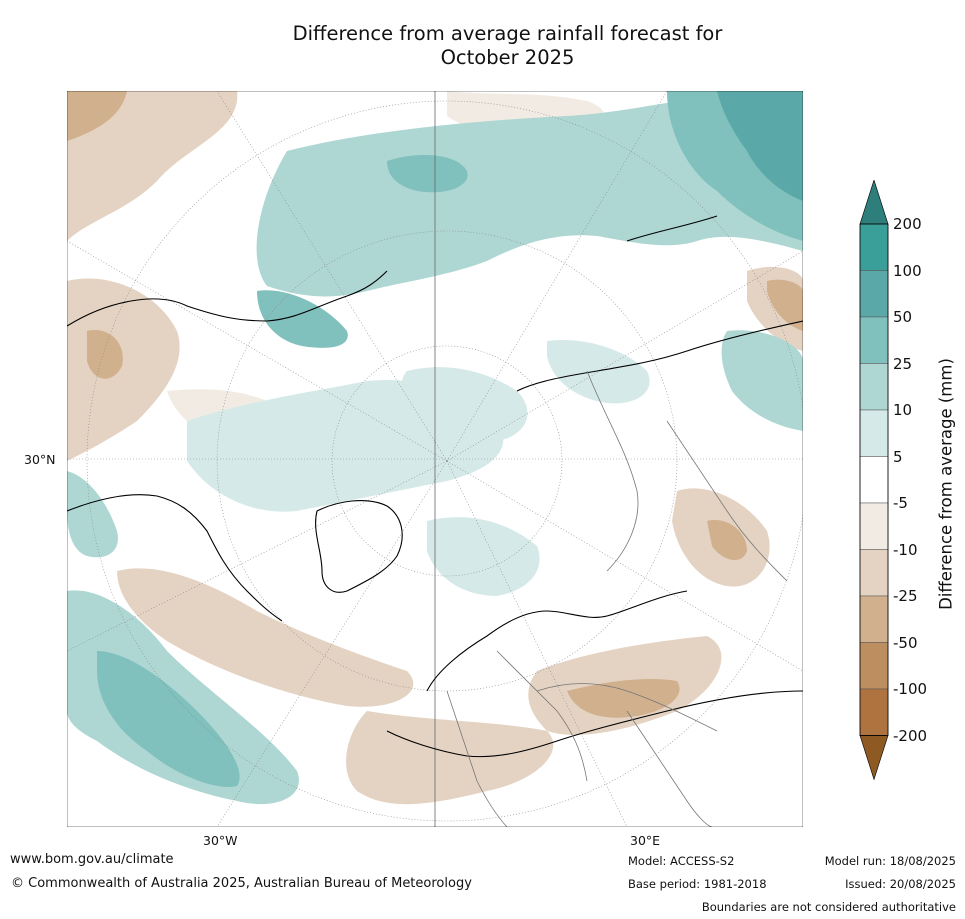 The height and width of the screenshot is (919, 965). I want to click on lat-label-30n: 30°N, so click(40, 459).